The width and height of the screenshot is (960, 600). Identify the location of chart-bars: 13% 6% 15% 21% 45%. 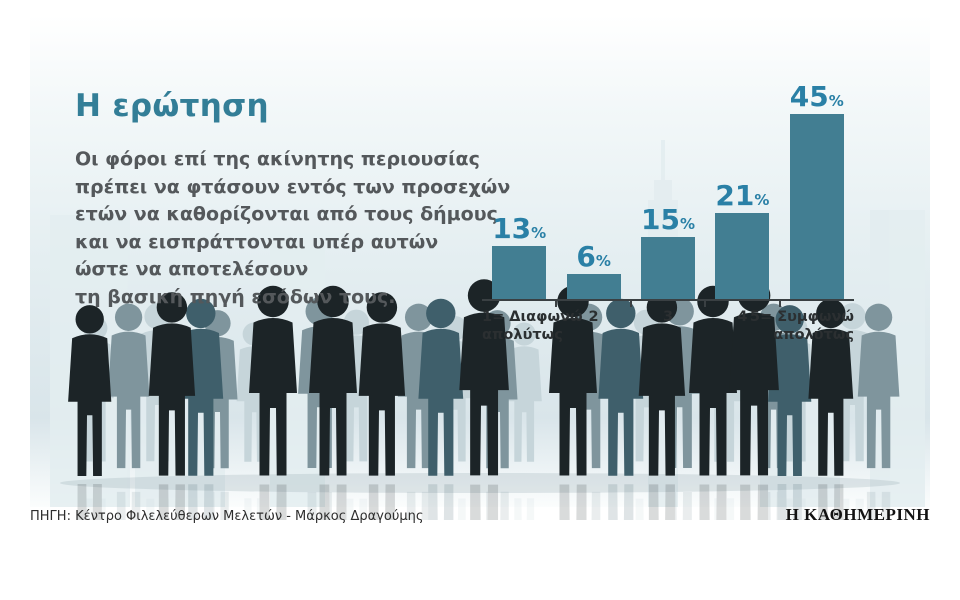
(668, 190).